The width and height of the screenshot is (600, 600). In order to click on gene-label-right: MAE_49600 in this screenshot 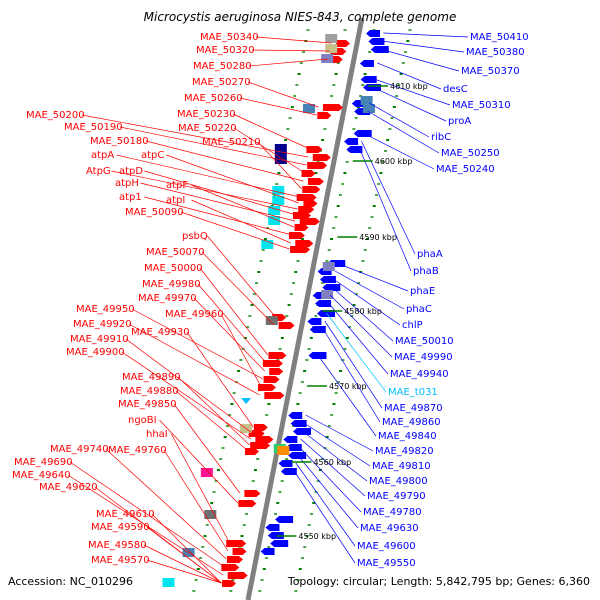, I will do `click(386, 546)`.